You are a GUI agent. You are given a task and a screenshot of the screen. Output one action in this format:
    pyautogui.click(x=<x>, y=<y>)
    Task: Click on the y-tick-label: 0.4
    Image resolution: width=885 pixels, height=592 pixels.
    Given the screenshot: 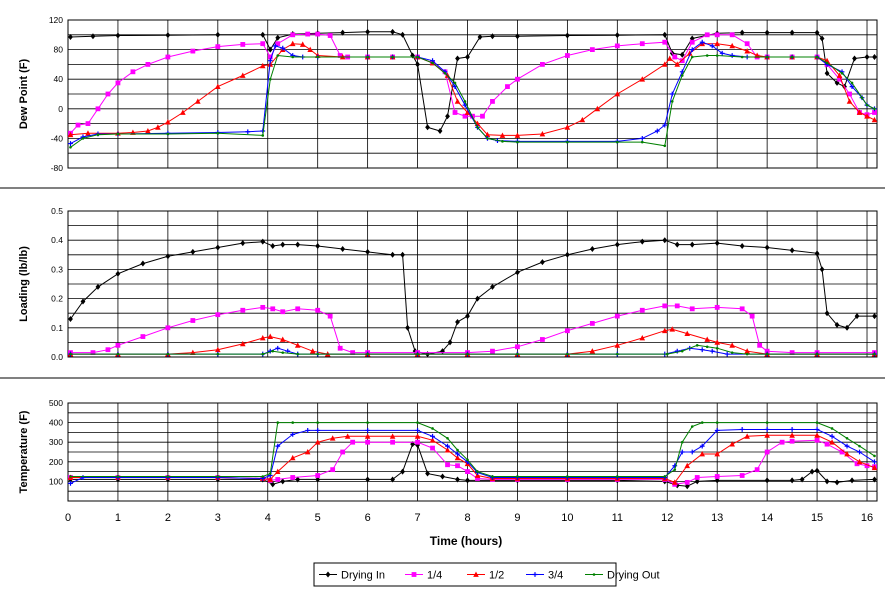 What is the action you would take?
    pyautogui.click(x=57, y=240)
    